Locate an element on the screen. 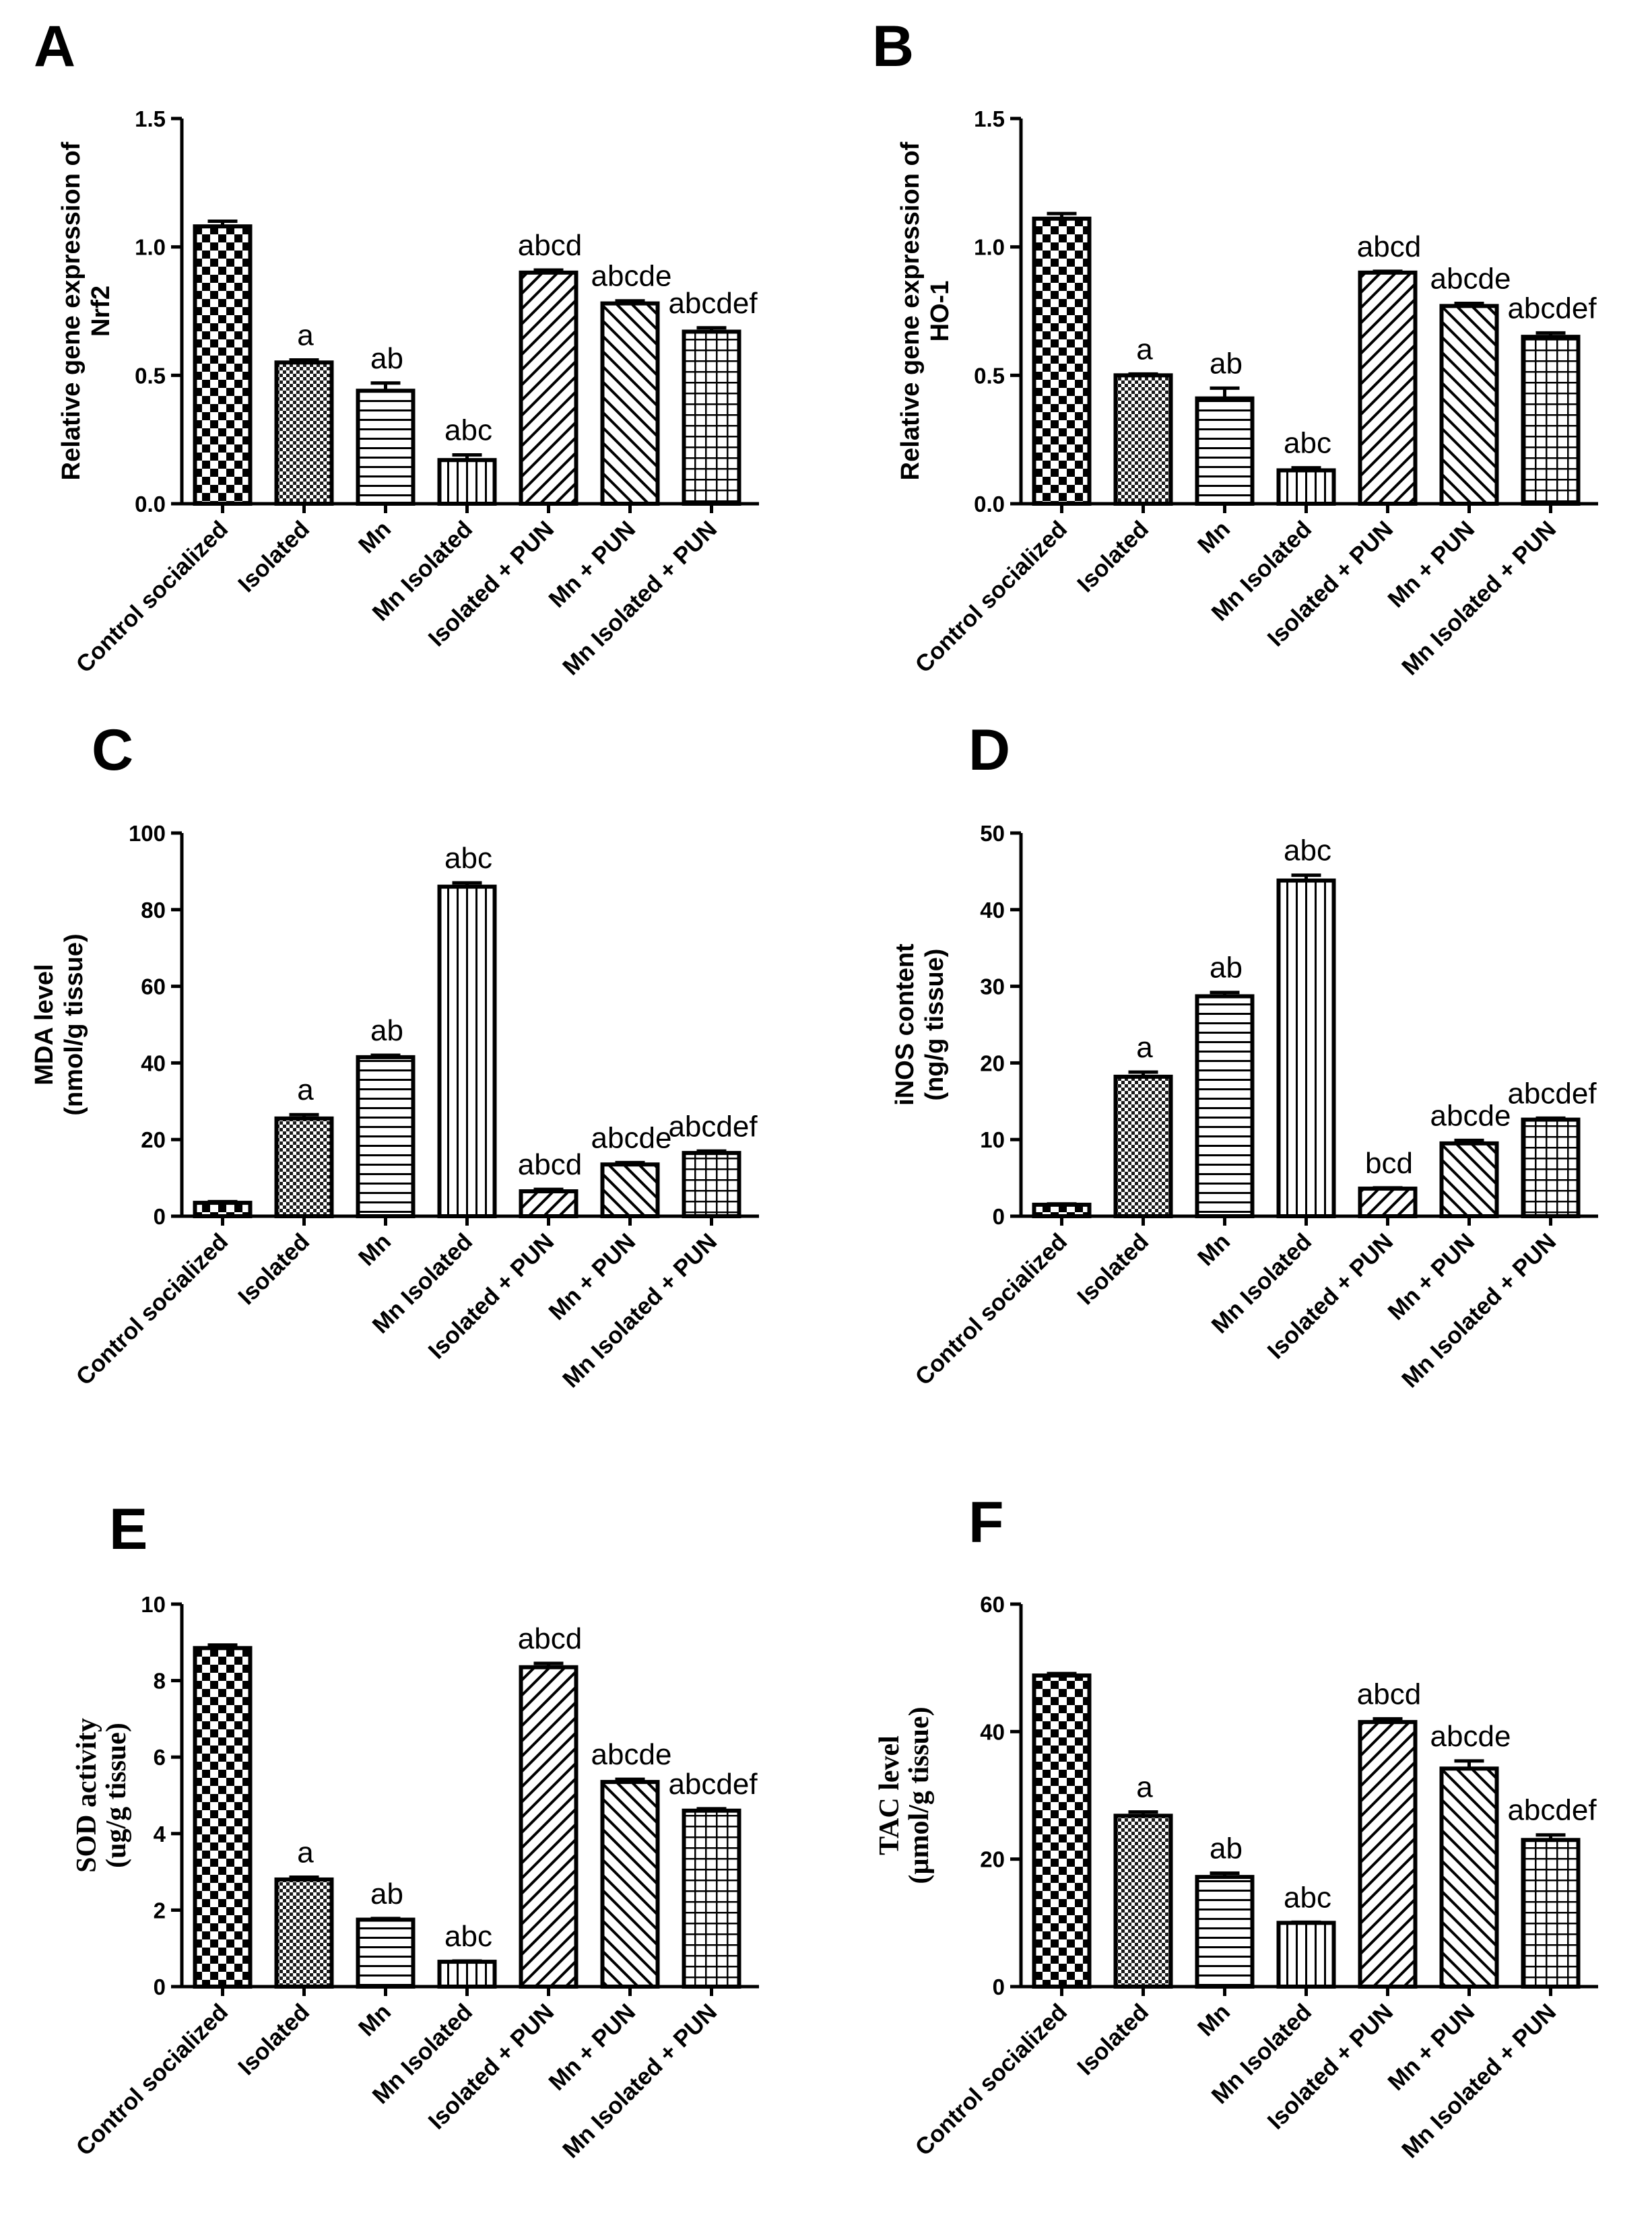  y-axis-title: Relative gene expression of Nrf2 is located at coordinates (86, 310).